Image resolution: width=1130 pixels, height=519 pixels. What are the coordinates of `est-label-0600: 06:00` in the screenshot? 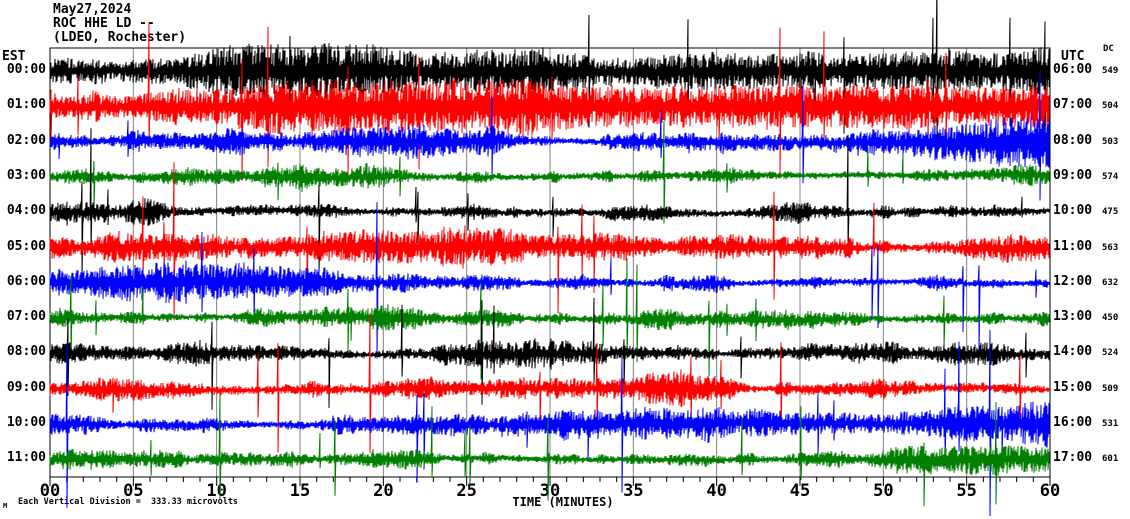 It's located at (26, 281).